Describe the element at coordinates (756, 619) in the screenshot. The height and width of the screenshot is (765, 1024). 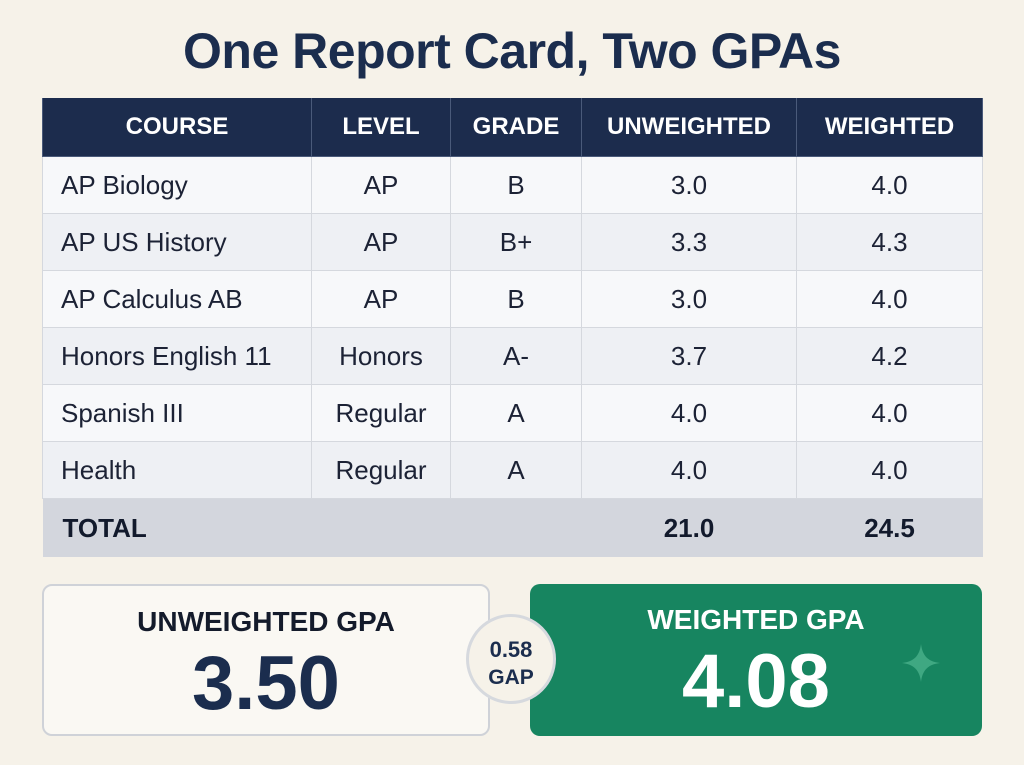
I see `weighted-gpa-label: WEIGHTED GPA` at that location.